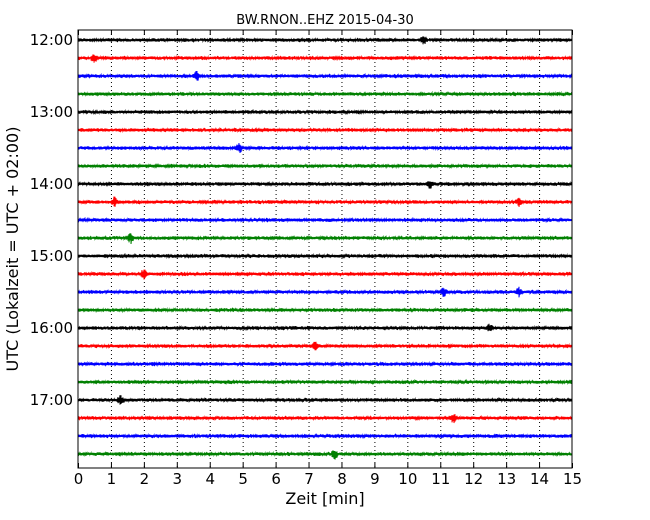 This screenshot has height=520, width=650. Describe the element at coordinates (324, 498) in the screenshot. I see `x-axis-label: Zeit [min]` at that location.